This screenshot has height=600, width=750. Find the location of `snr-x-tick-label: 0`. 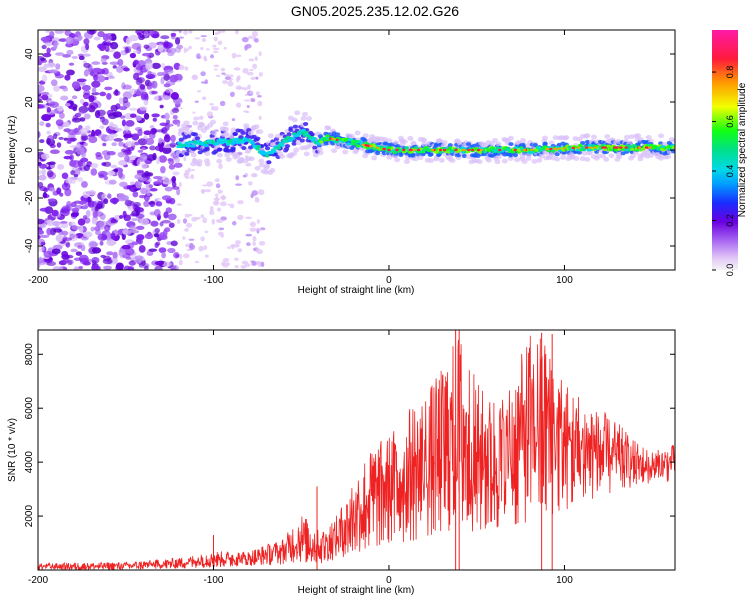

snr-x-tick-label: 0 is located at coordinates (389, 580).